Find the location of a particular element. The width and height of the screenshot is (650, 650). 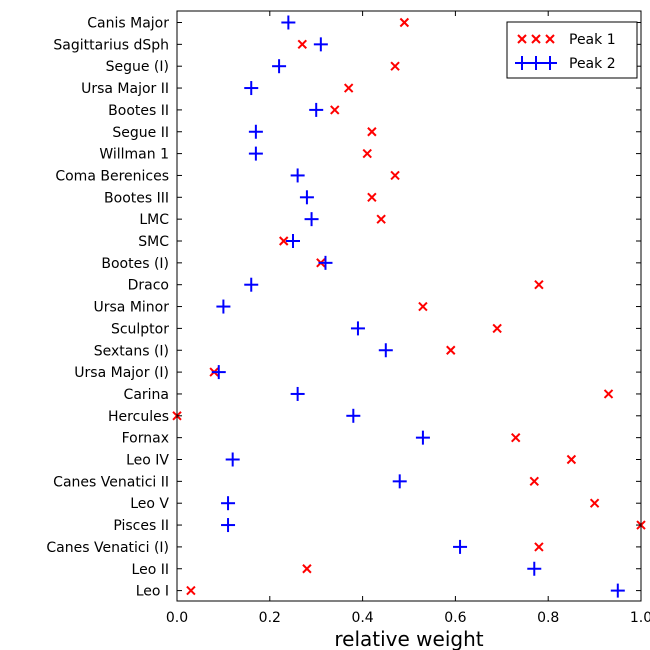

y-tick-label: Leo IV is located at coordinates (147, 461).